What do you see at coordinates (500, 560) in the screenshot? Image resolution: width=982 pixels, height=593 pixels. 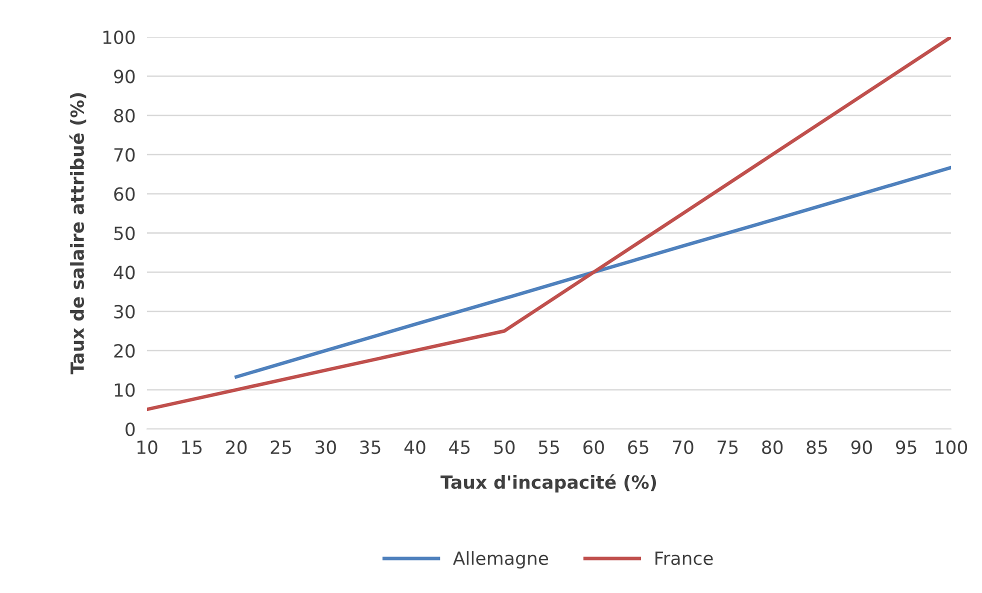 I see `legend-label: Allemagne` at bounding box center [500, 560].